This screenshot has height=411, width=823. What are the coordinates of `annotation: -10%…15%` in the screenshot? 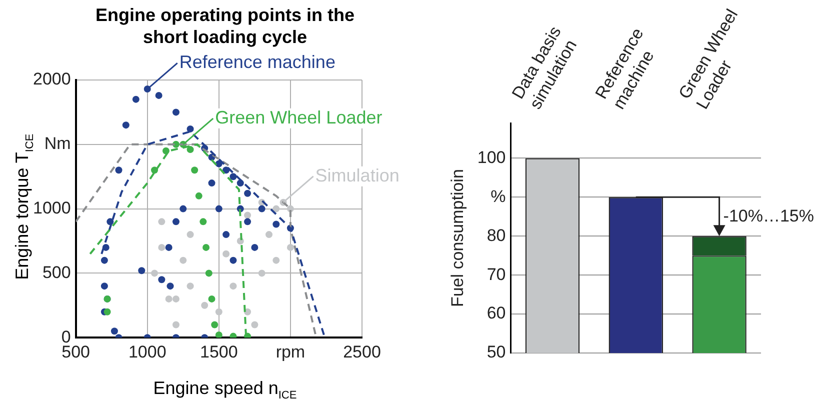 It's located at (768, 216).